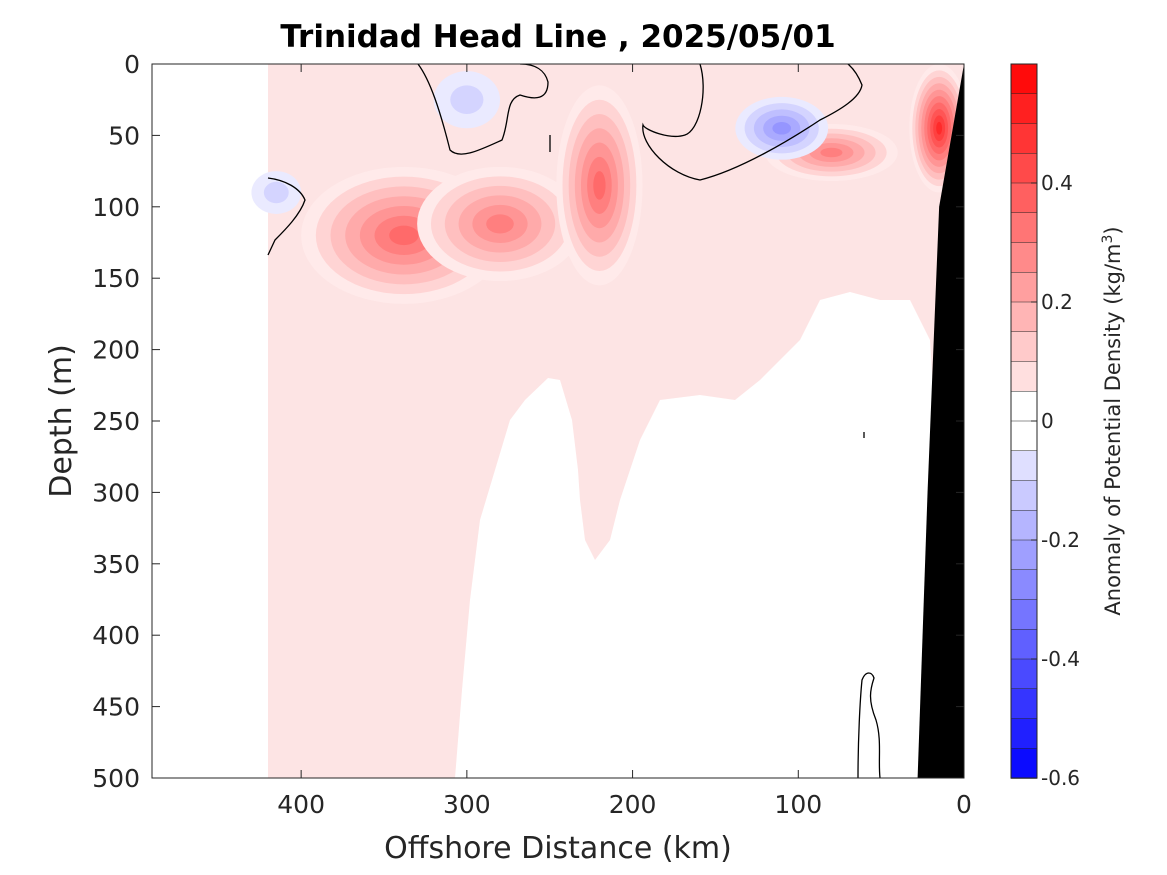 This screenshot has width=1167, height=875. Describe the element at coordinates (116, 350) in the screenshot. I see `y-tick-label: 200` at that location.